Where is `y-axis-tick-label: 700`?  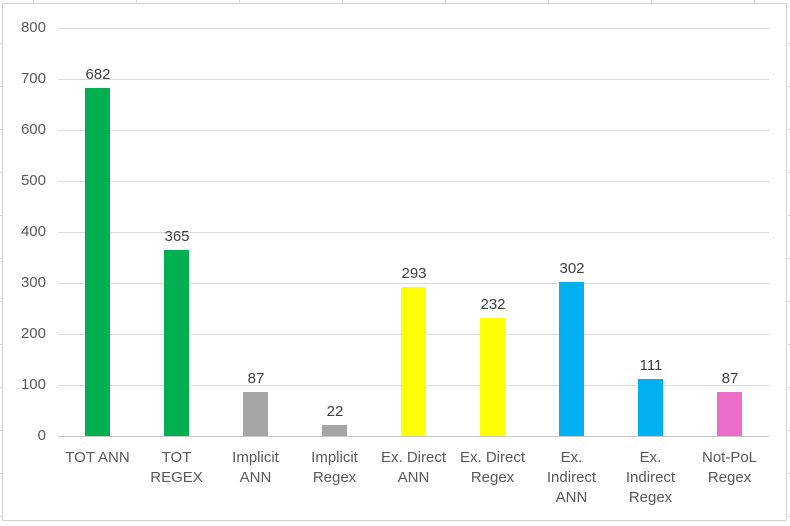 y-axis-tick-label: 700 is located at coordinates (33, 78).